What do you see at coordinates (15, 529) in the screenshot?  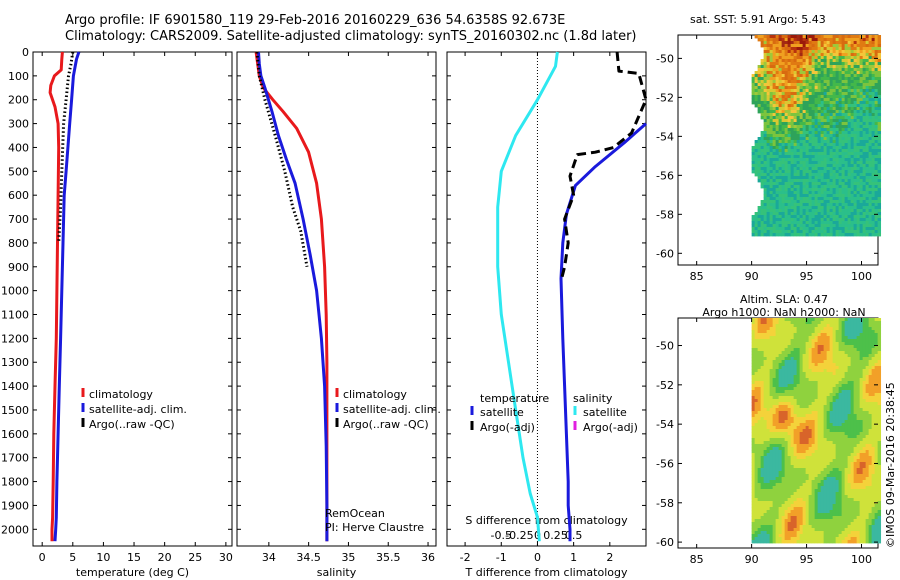 I see `depth-tick-label: 2000` at bounding box center [15, 529].